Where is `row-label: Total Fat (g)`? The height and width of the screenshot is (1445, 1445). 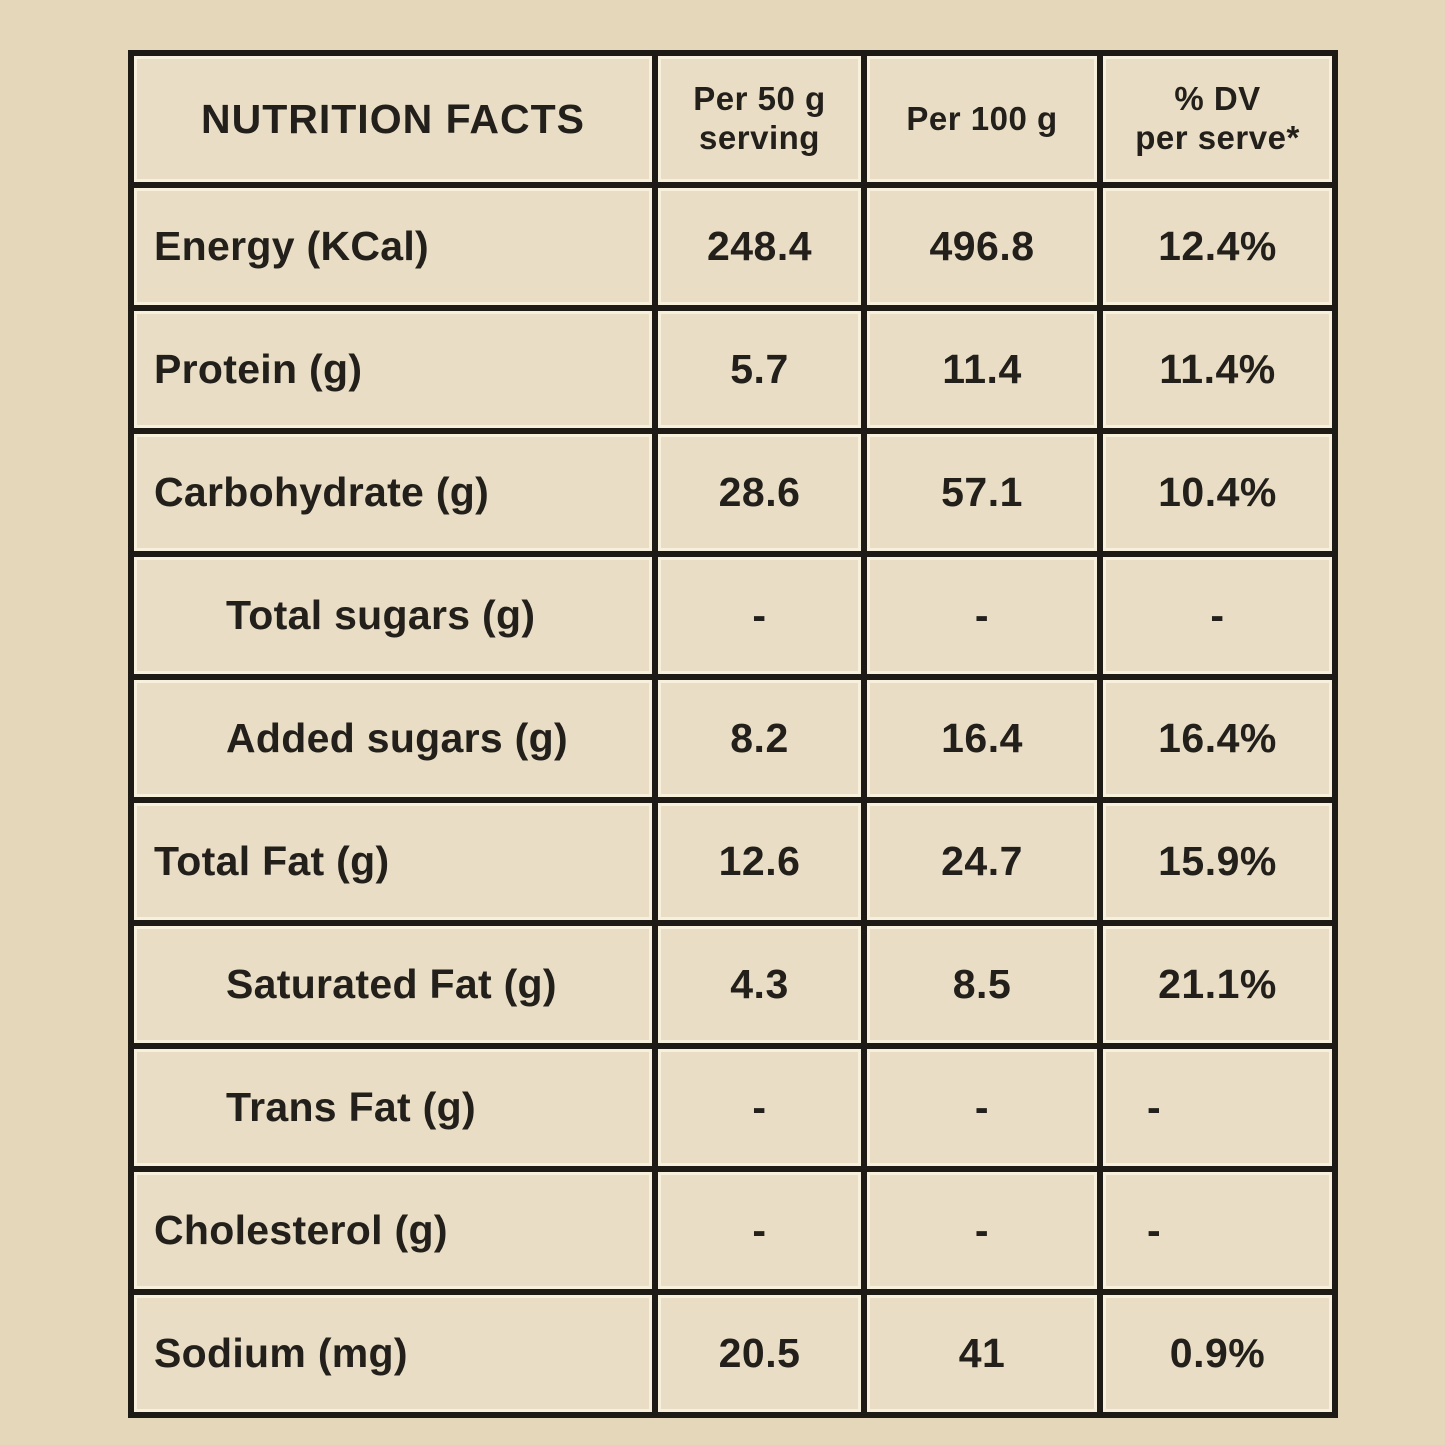 row-label: Total Fat (g) is located at coordinates (393, 861).